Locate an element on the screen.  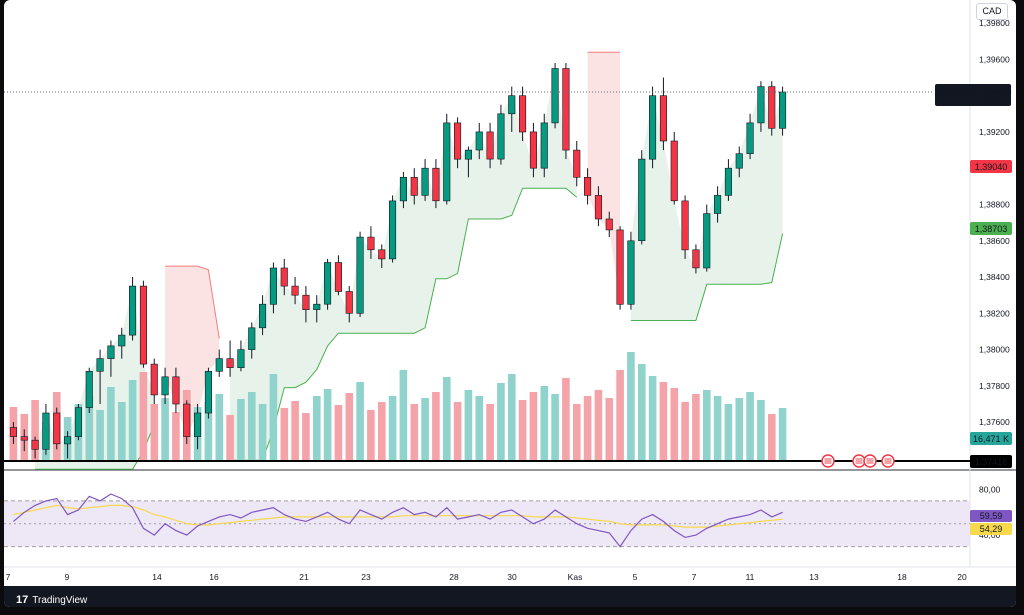
time-axis-label: 20 is located at coordinates (962, 577).